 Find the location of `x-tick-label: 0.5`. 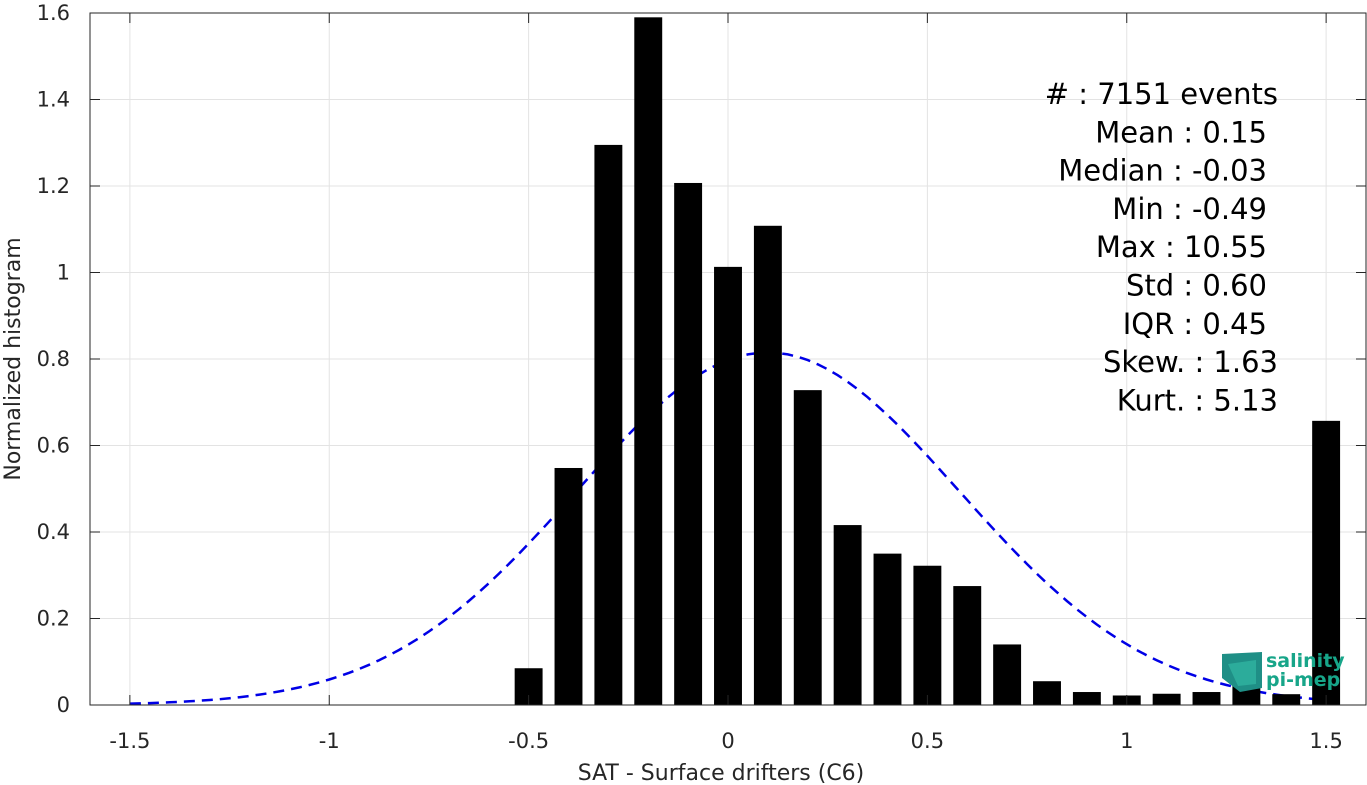

x-tick-label: 0.5 is located at coordinates (927, 741).